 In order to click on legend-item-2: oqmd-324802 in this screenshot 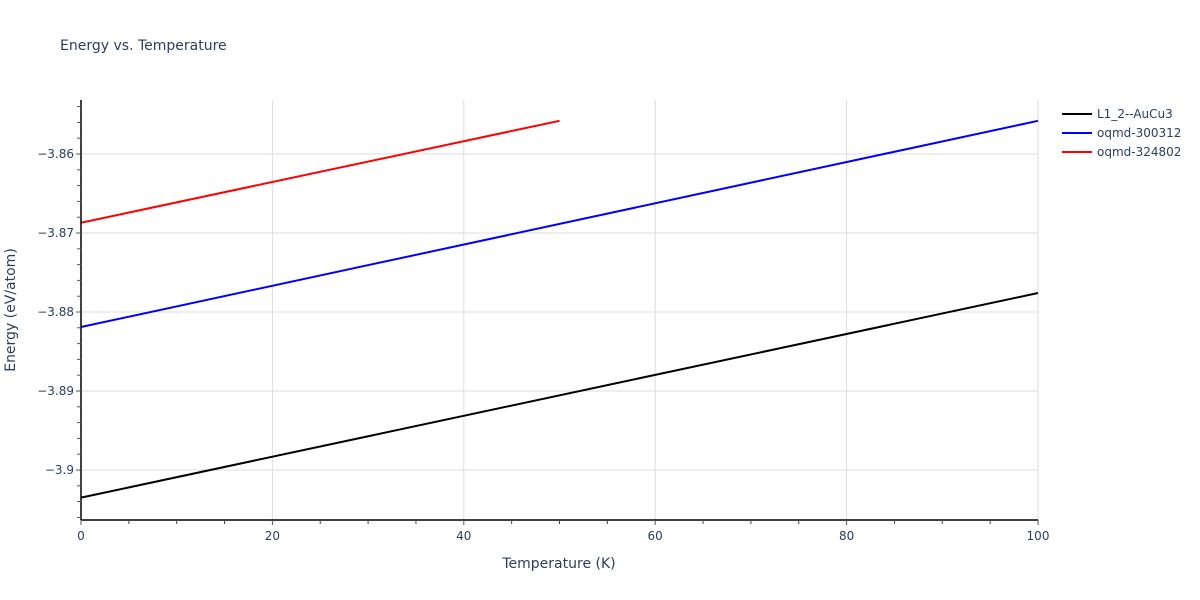, I will do `click(1121, 152)`.